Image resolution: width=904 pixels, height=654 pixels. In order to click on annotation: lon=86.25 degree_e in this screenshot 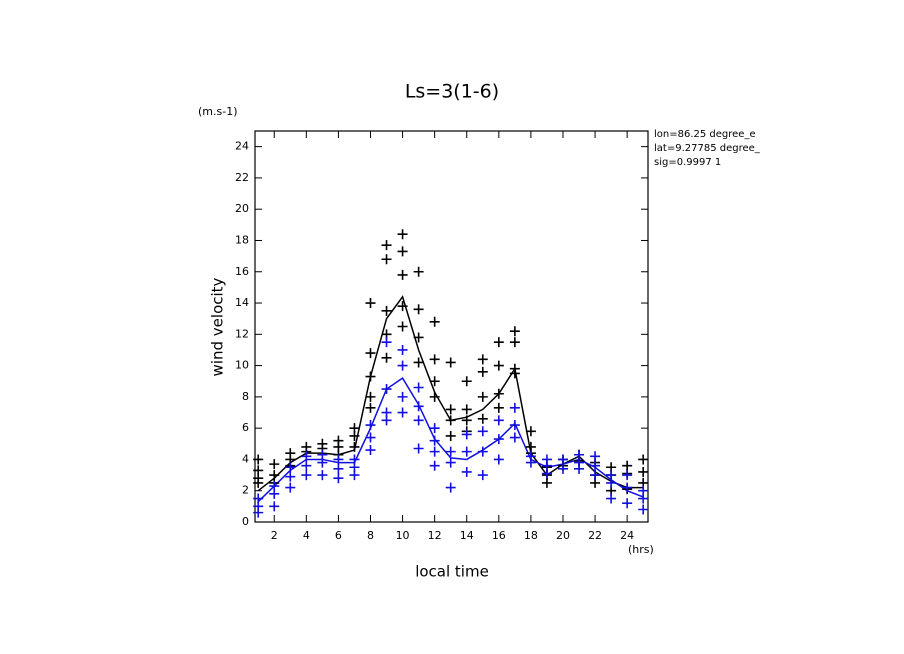, I will do `click(705, 134)`.